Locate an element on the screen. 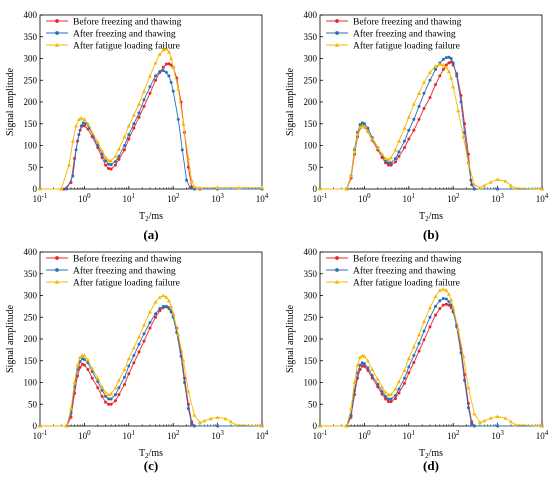 The width and height of the screenshot is (550, 479). x-tick-label: 10⁻¹ is located at coordinates (40, 198).